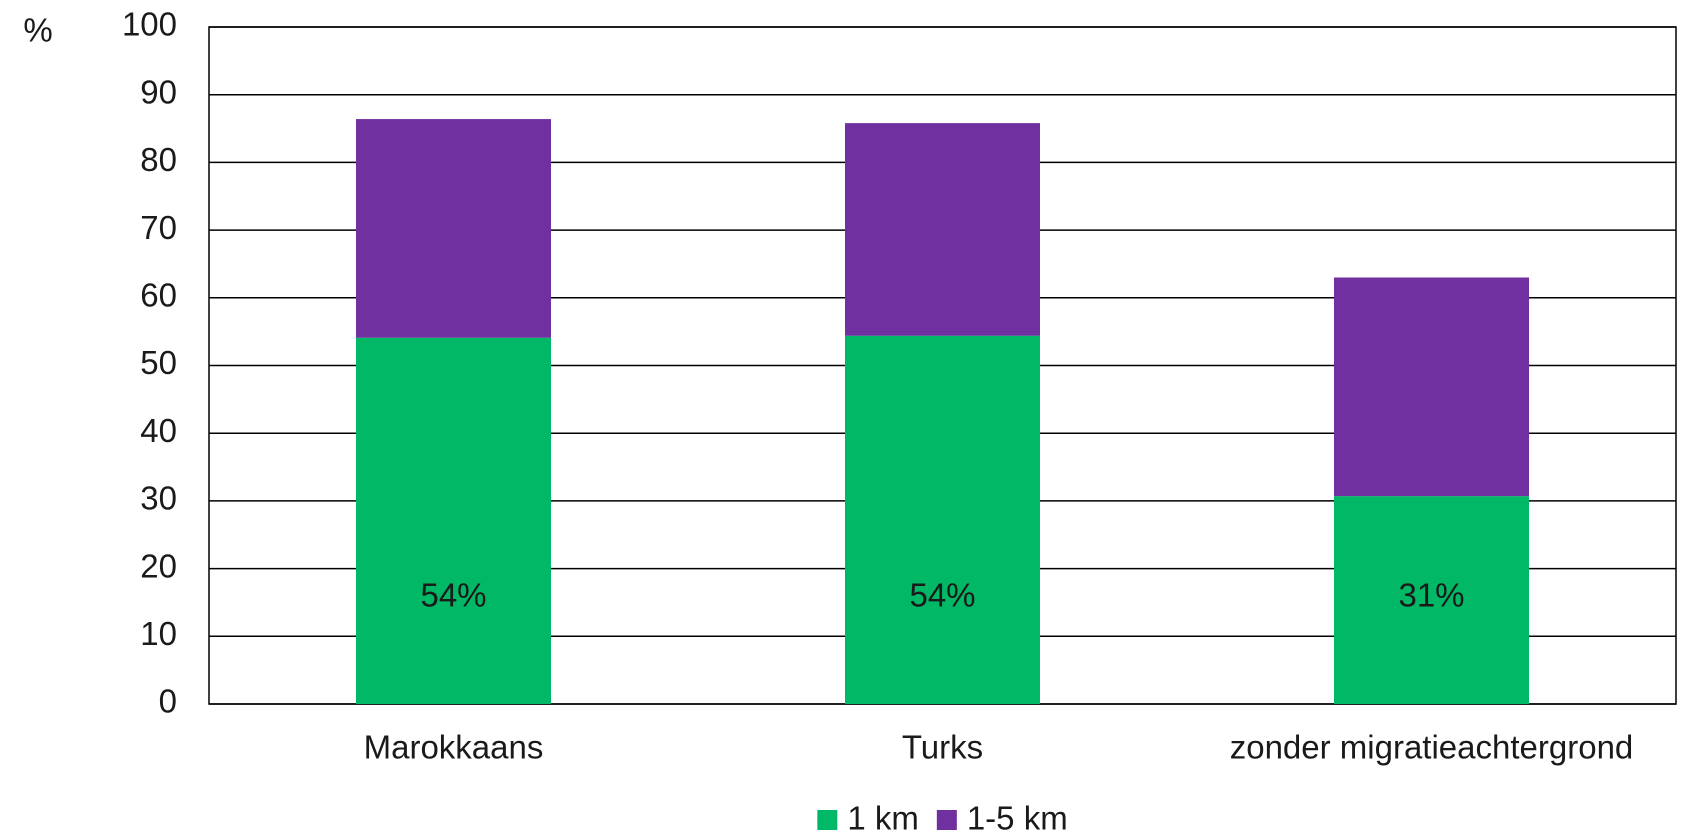  Describe the element at coordinates (1017, 818) in the screenshot. I see `legend-label: 1-5 km` at that location.